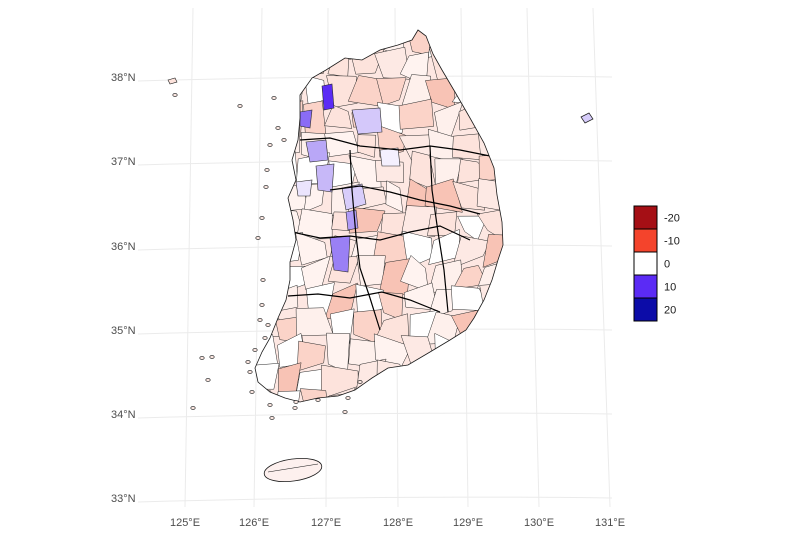 Image resolution: width=802 pixels, height=536 pixels. What do you see at coordinates (123, 247) in the screenshot?
I see `lat-tick-label: 36°N` at bounding box center [123, 247].